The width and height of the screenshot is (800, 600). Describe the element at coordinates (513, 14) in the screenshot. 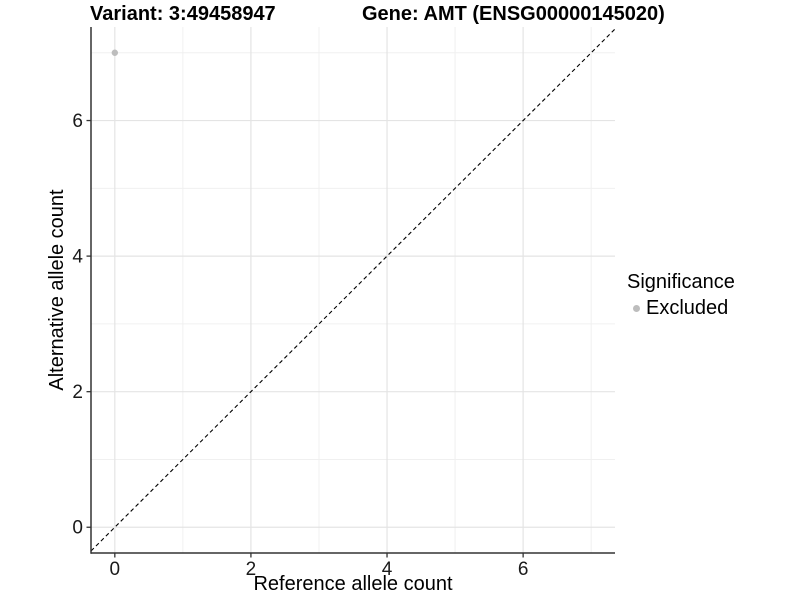

I see `gene-title: Gene: AMT (ENSG00000145020)` at that location.